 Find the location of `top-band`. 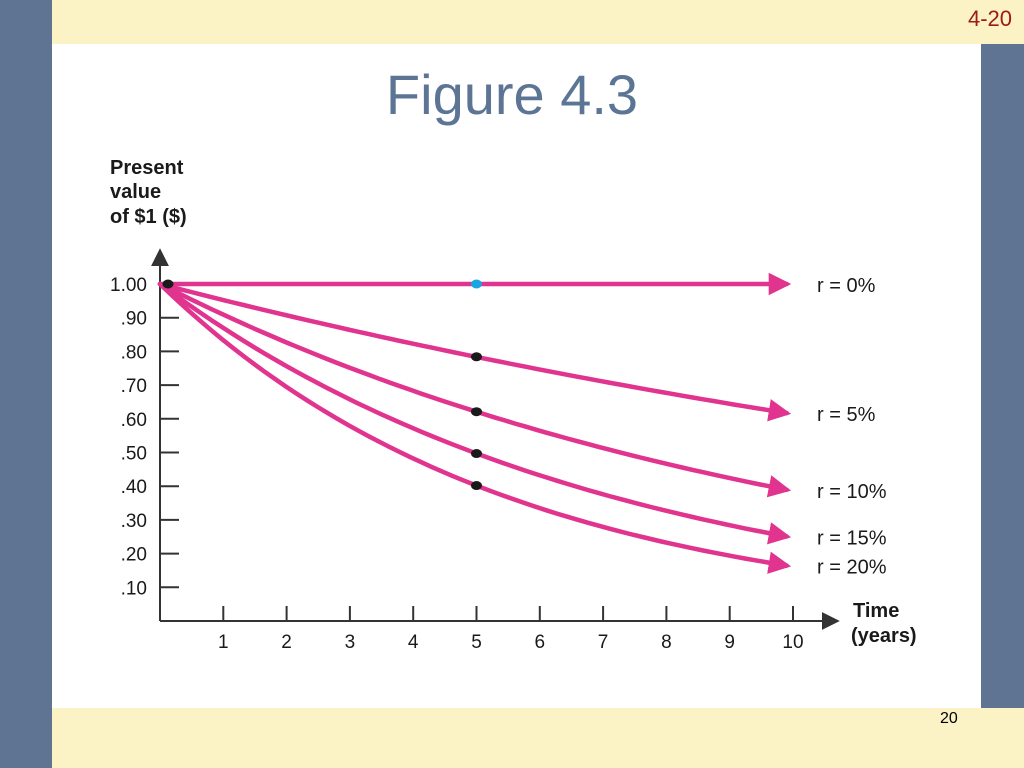

top-band is located at coordinates (529, 22).